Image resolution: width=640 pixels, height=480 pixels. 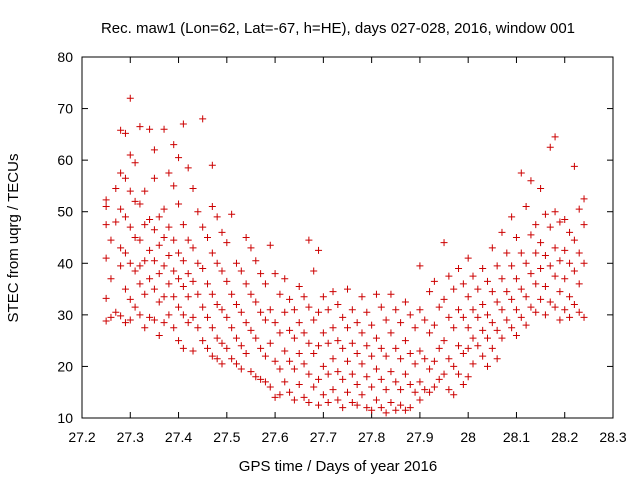 What do you see at coordinates (13, 238) in the screenshot?
I see `y-axis-label: STEC from uqrg / TECUs` at bounding box center [13, 238].